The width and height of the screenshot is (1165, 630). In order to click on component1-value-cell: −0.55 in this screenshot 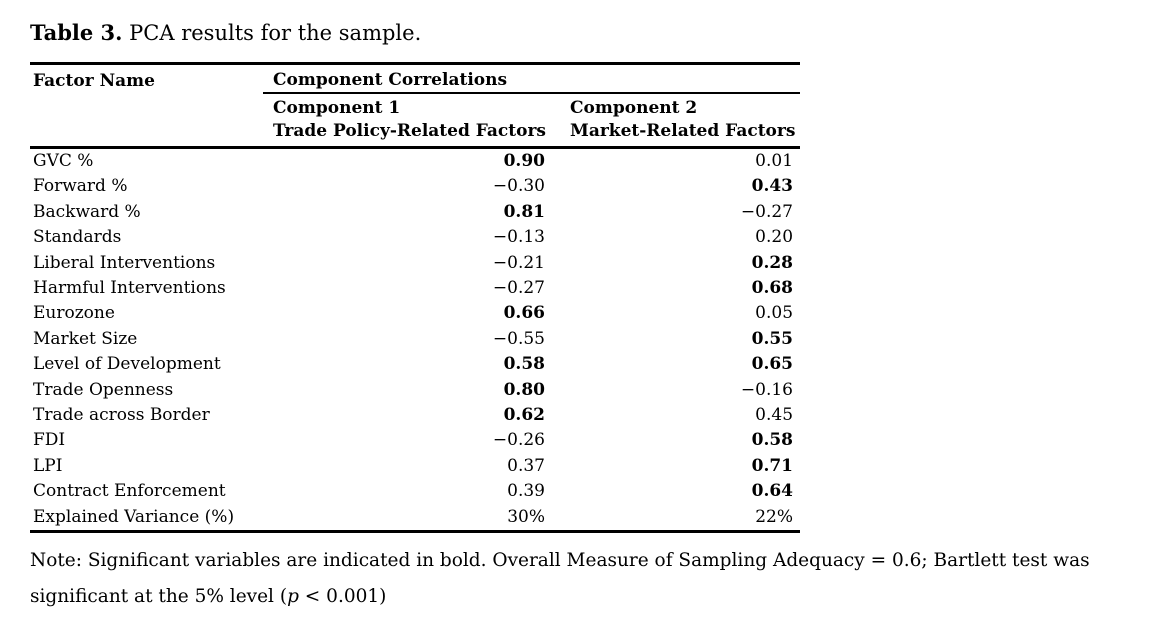, I will do `click(518, 338)`.